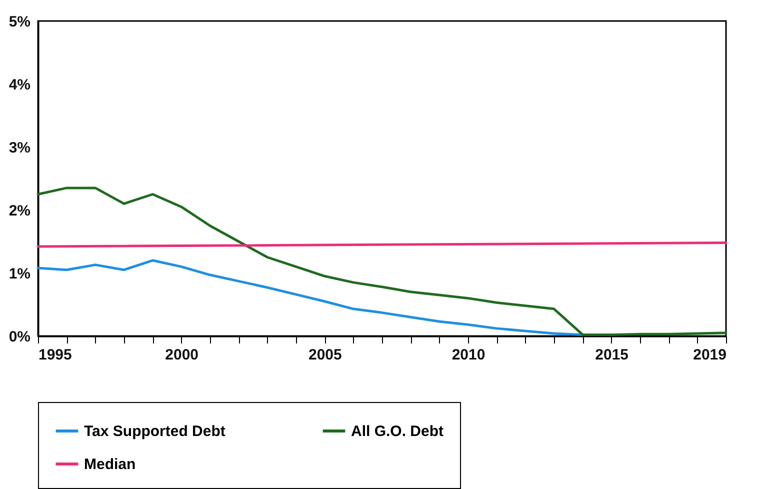  I want to click on y-tick-label: 5%, so click(19, 22).